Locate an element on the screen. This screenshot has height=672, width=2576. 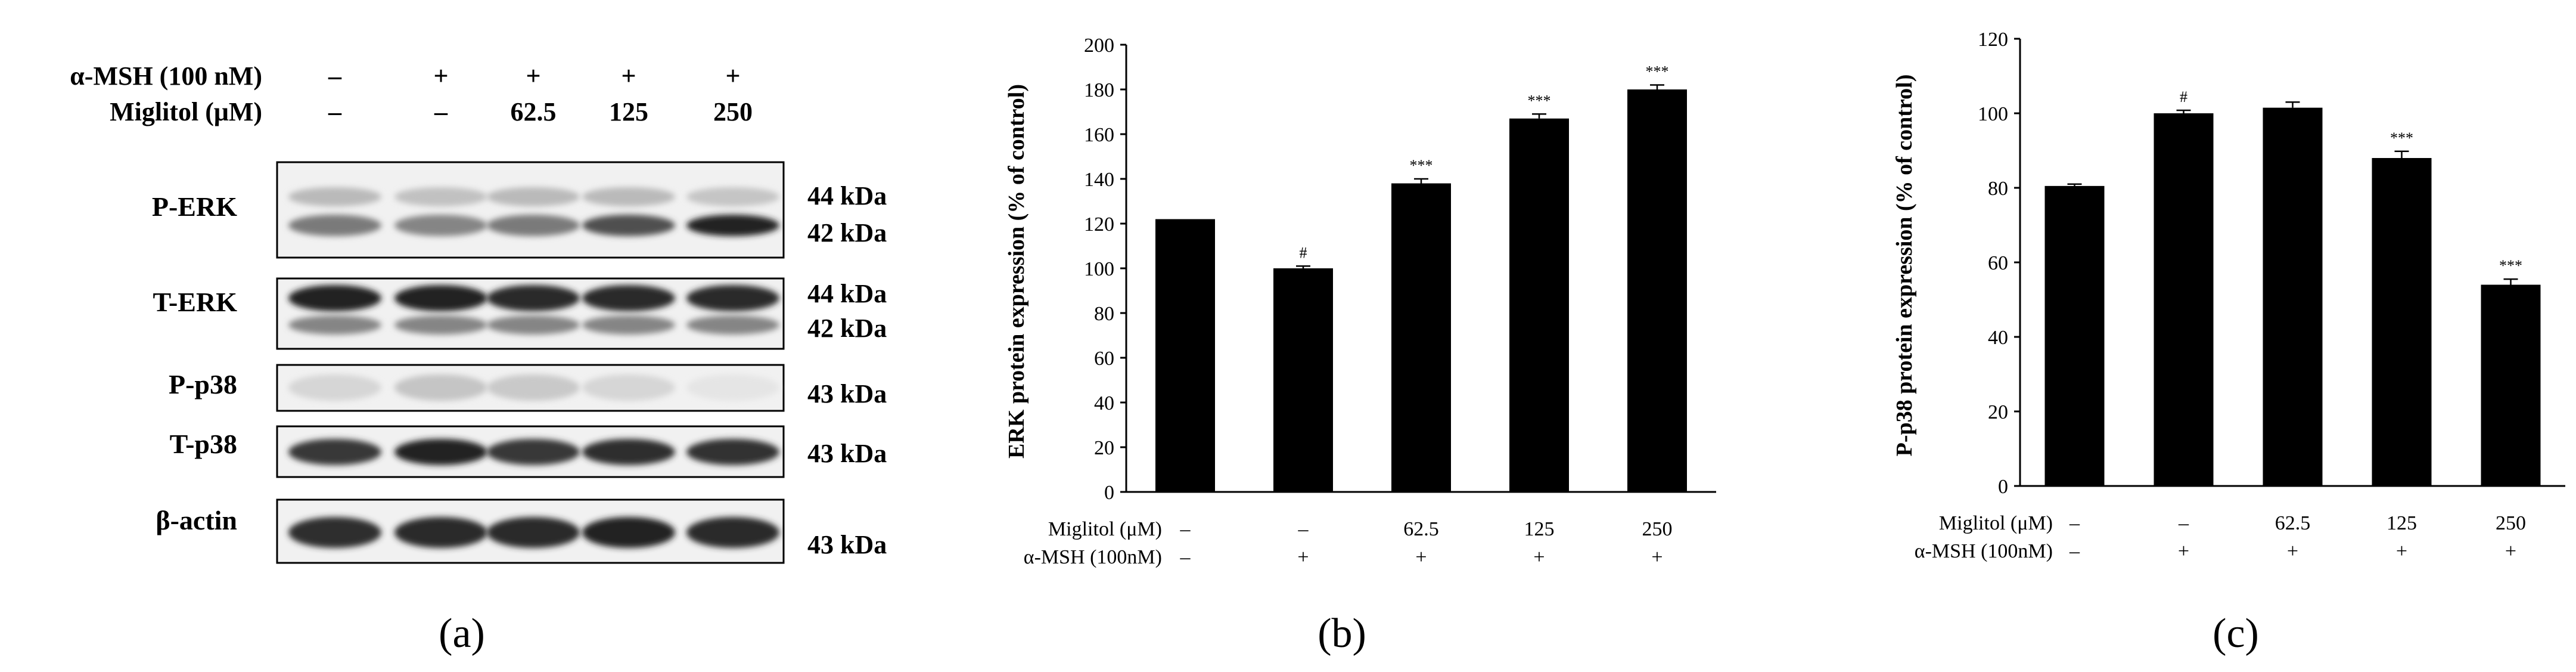
header-value: 62.5 is located at coordinates (534, 111).